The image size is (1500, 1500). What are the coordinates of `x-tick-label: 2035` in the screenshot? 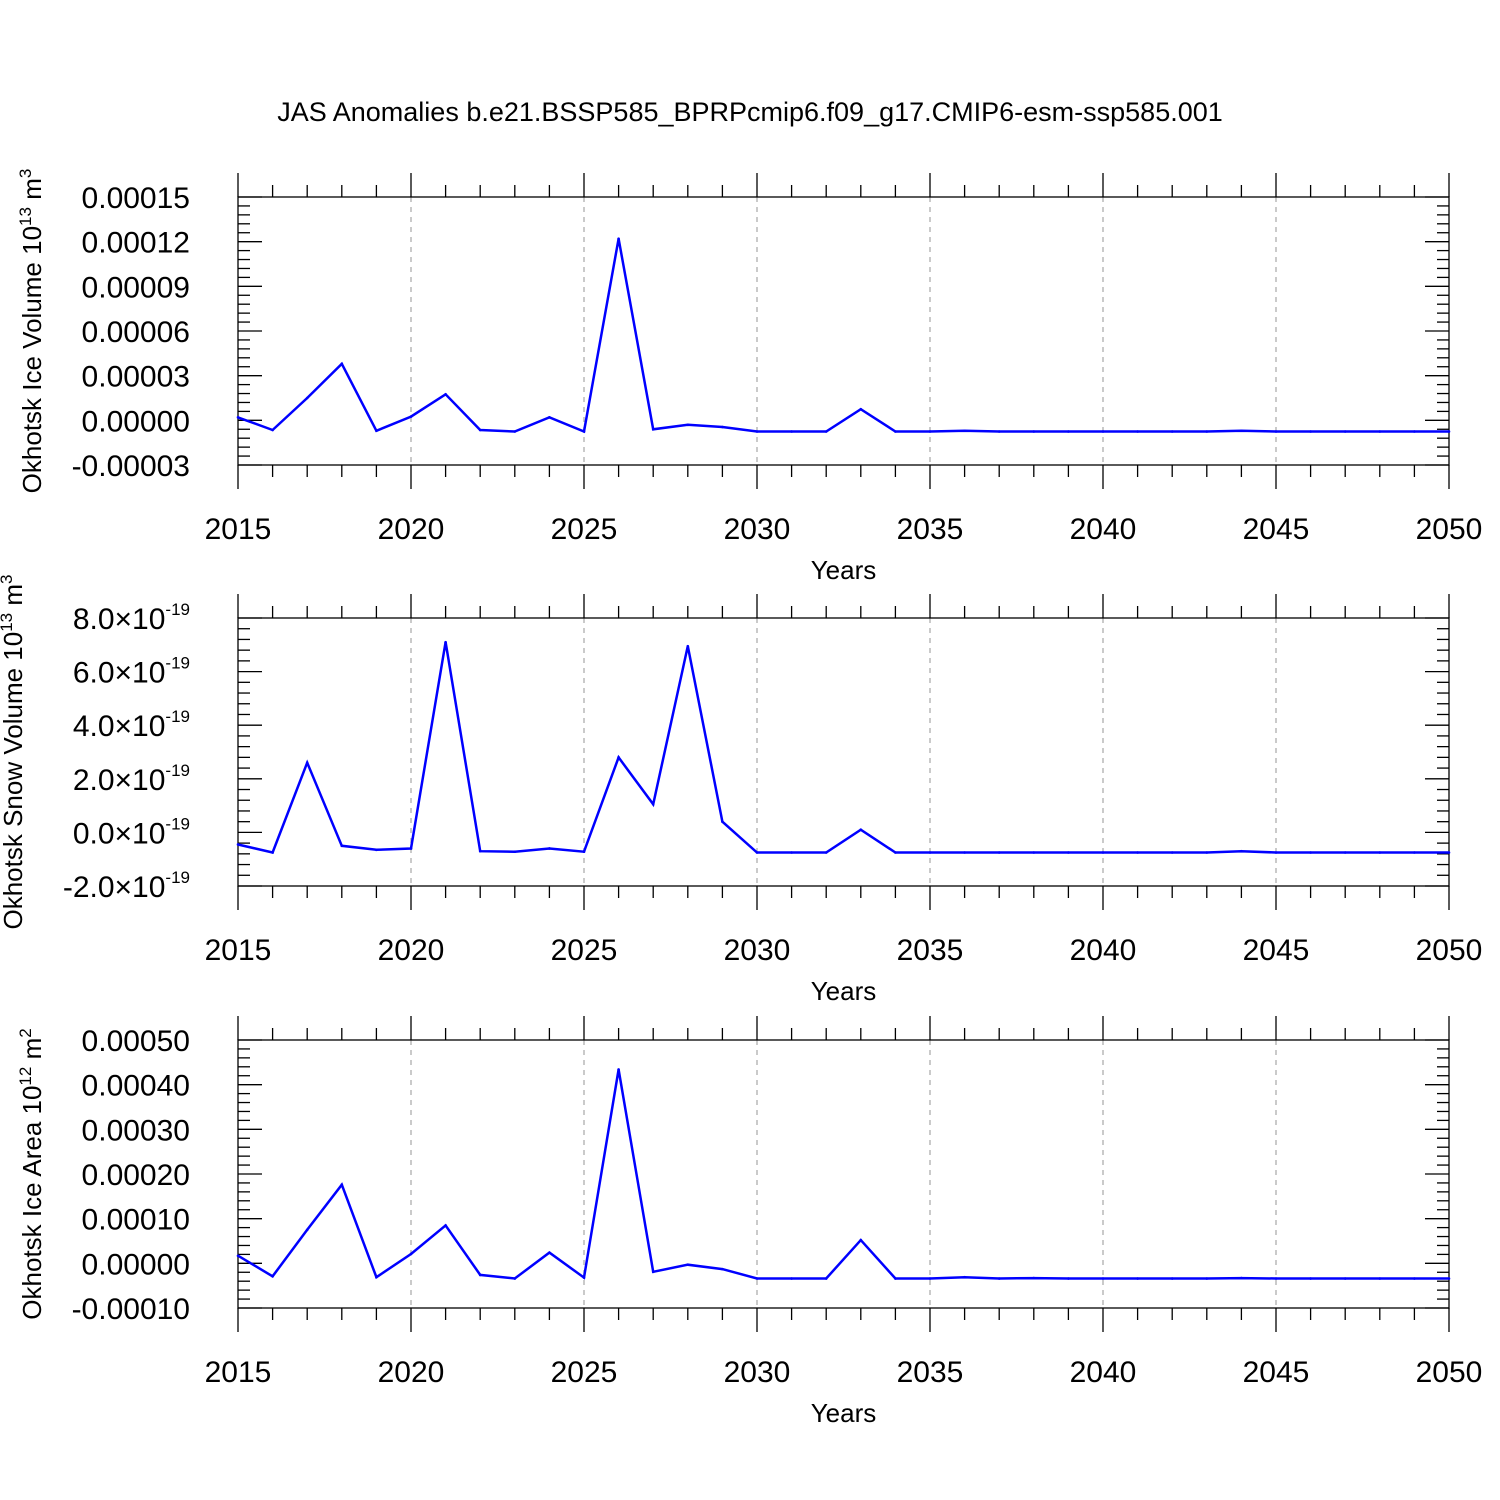 It's located at (930, 1372).